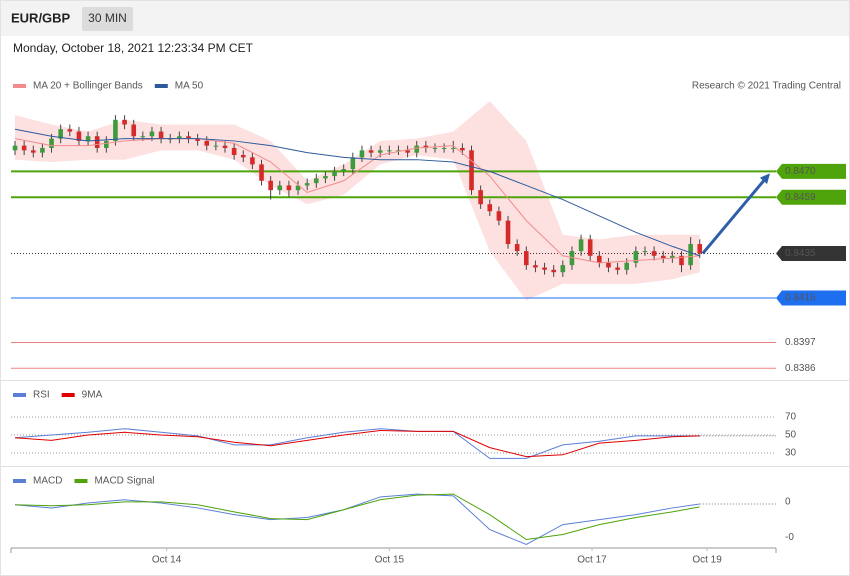 The height and width of the screenshot is (576, 850). What do you see at coordinates (800, 298) in the screenshot?
I see `level-label: 0.8416` at bounding box center [800, 298].